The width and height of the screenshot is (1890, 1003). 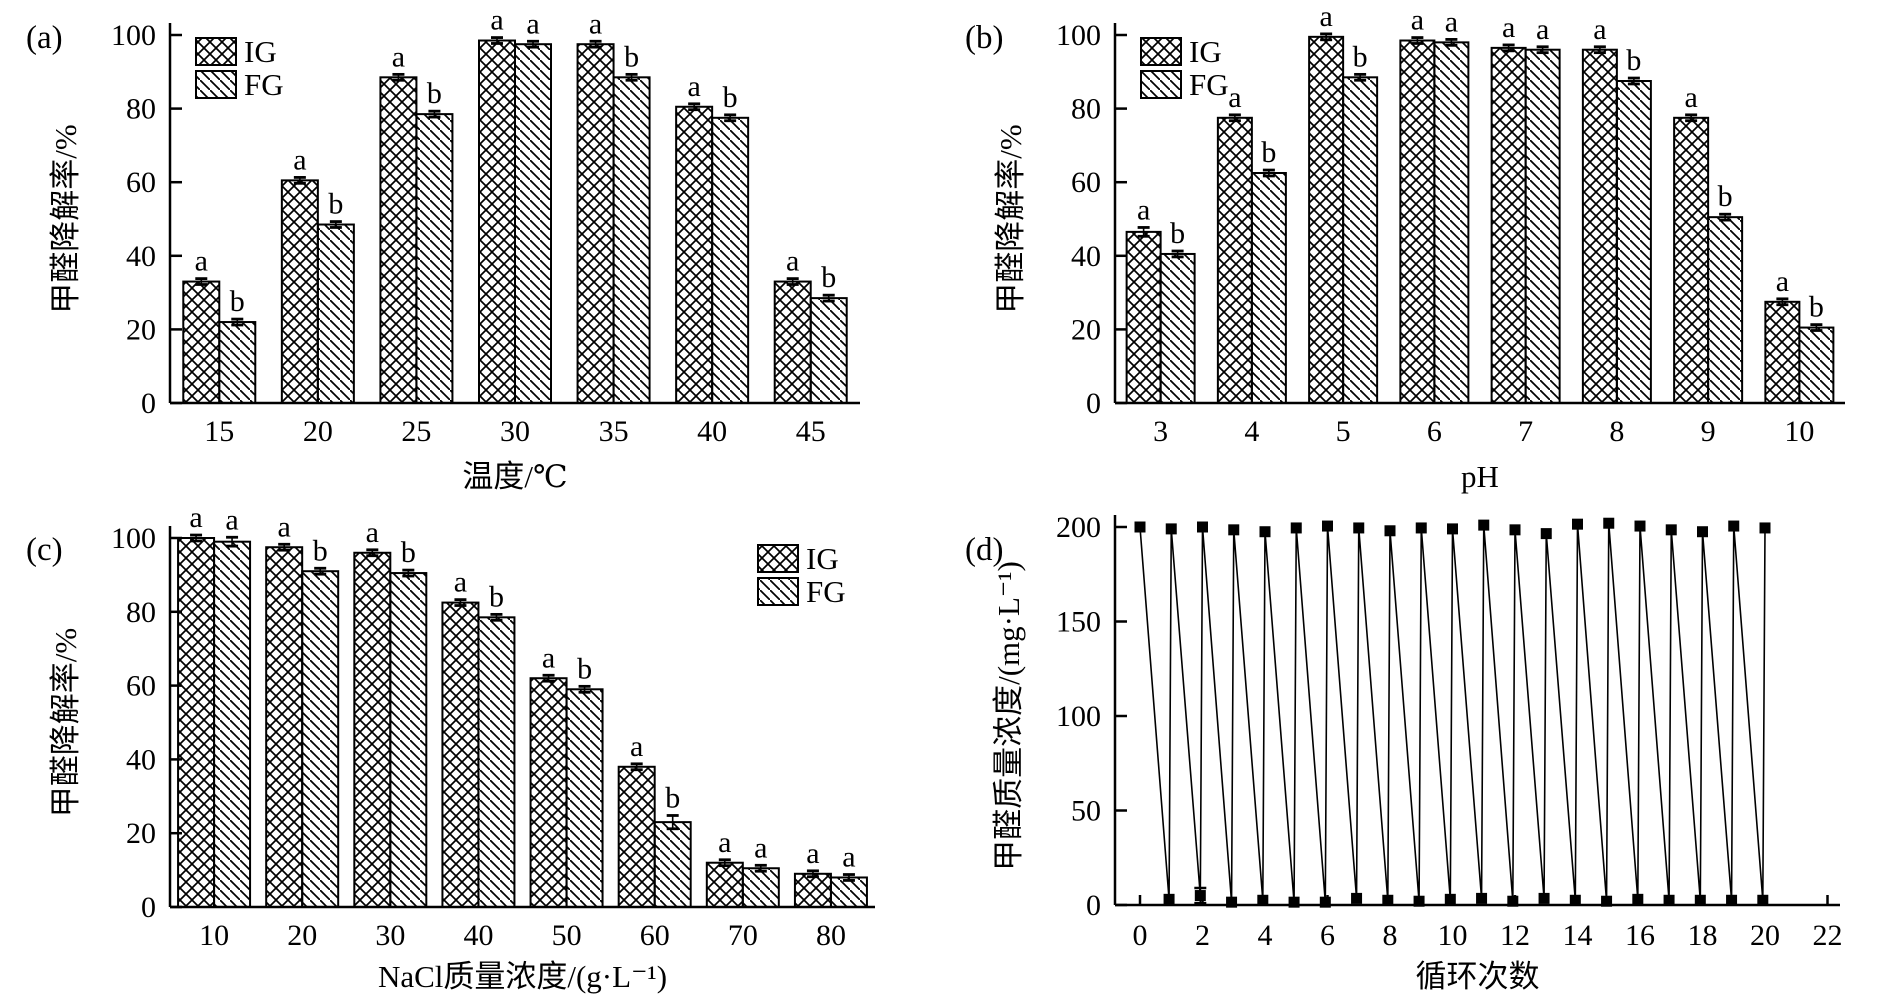 What do you see at coordinates (743, 935) in the screenshot?
I see `x-tick-label: 70` at bounding box center [743, 935].